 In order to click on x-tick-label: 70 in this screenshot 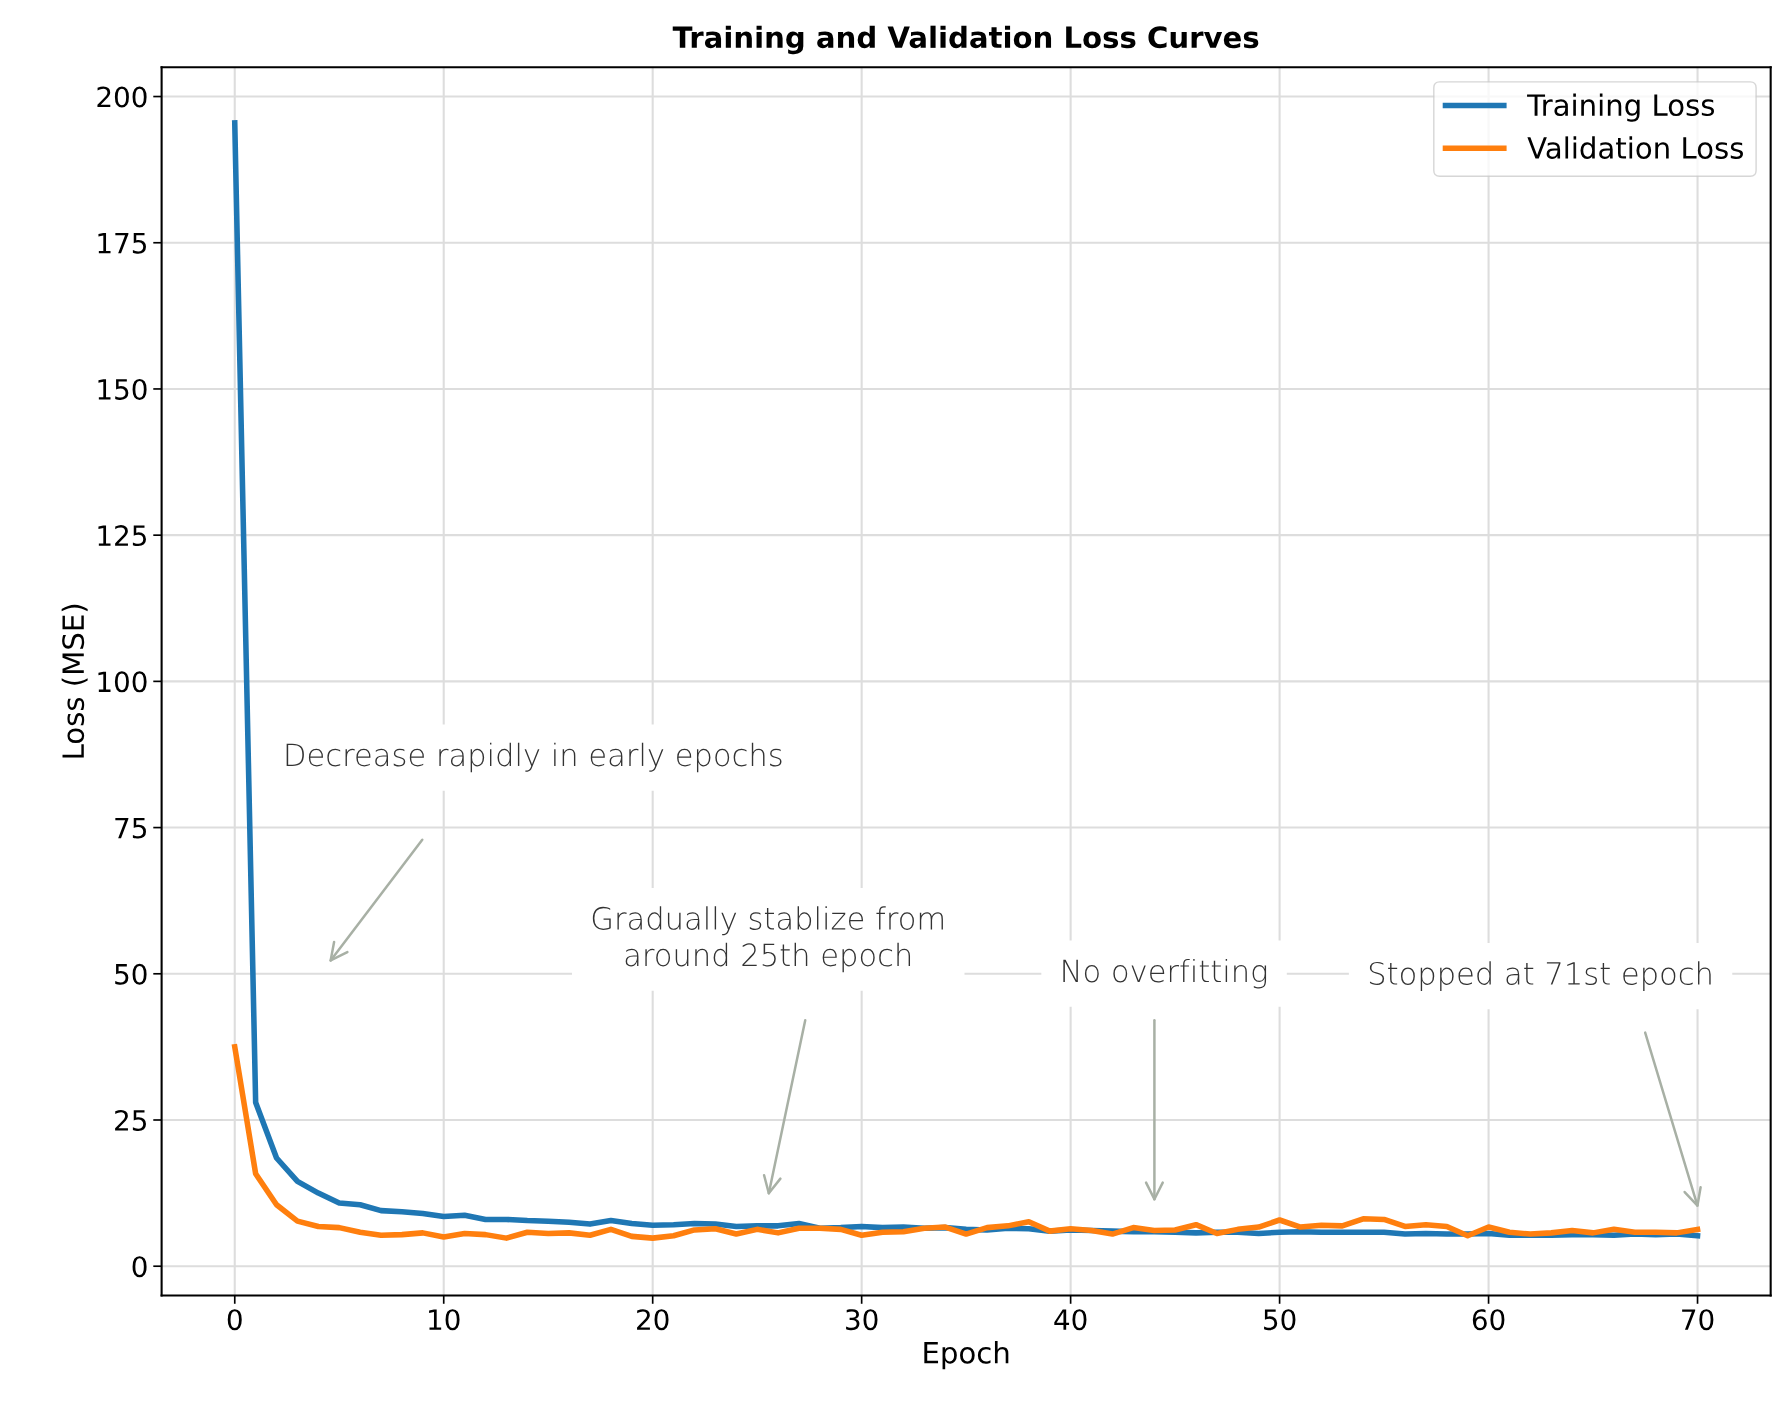, I will do `click(1698, 1320)`.